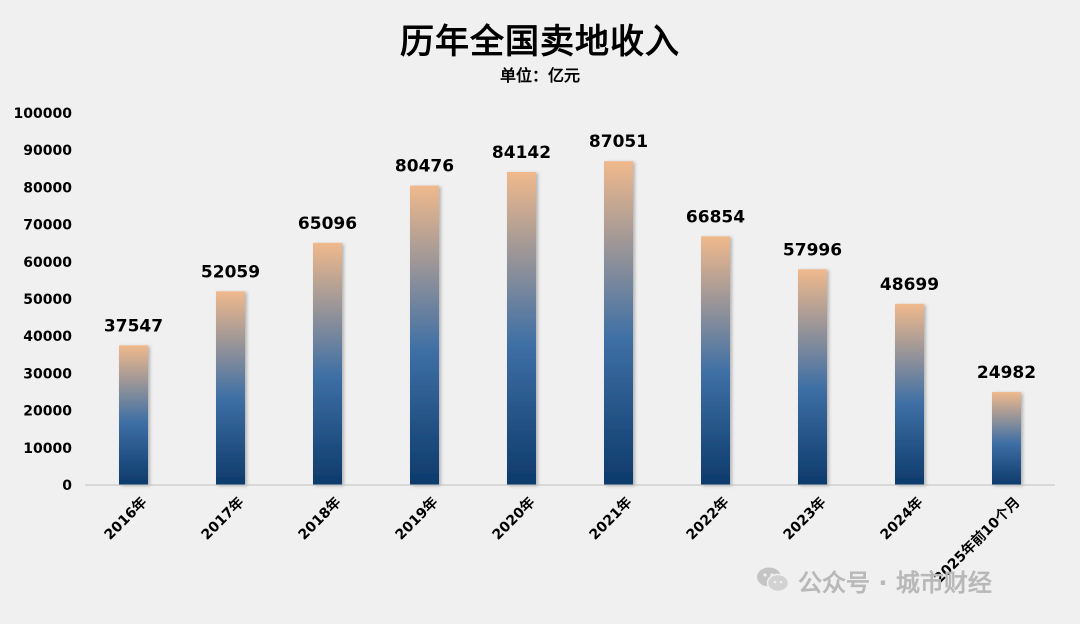 This screenshot has height=624, width=1080. I want to click on y-tick-label: 80000, so click(47, 188).